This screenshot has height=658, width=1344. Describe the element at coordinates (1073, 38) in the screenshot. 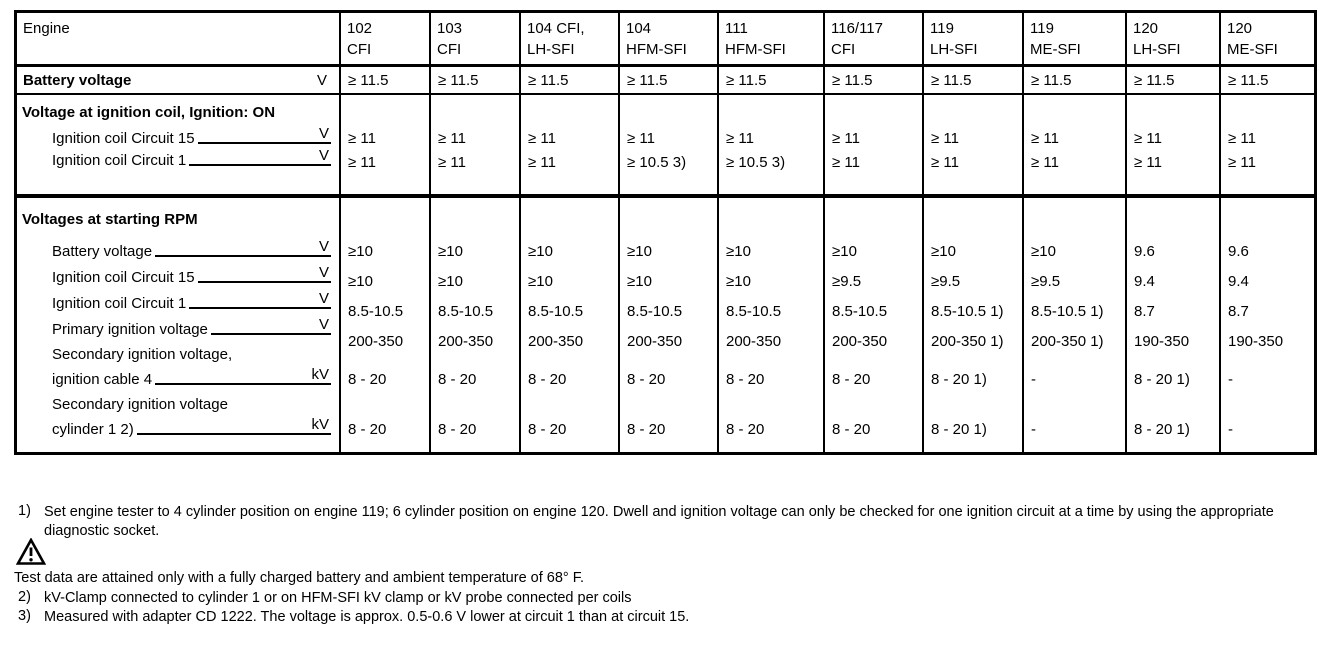

I see `column-header-119-me-sfi: 119 ME-SFI` at that location.